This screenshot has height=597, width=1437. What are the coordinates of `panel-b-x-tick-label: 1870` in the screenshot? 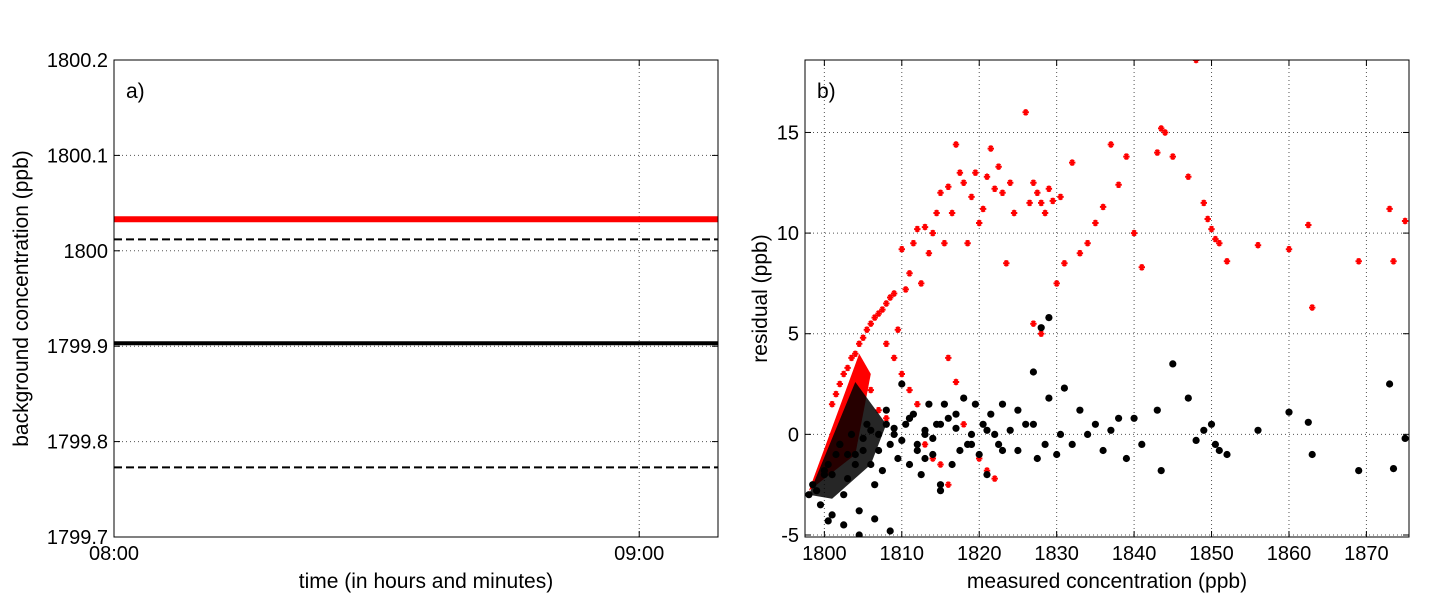 It's located at (1366, 554).